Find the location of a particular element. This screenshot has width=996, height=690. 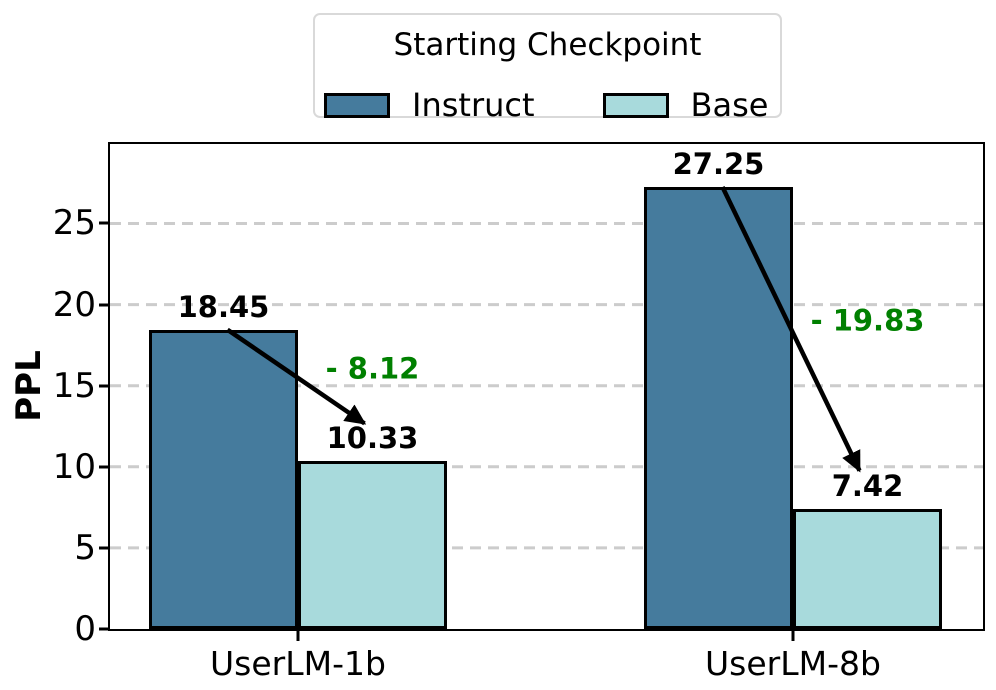

value-label-base-userlm-8b: 7.42 is located at coordinates (867, 485).